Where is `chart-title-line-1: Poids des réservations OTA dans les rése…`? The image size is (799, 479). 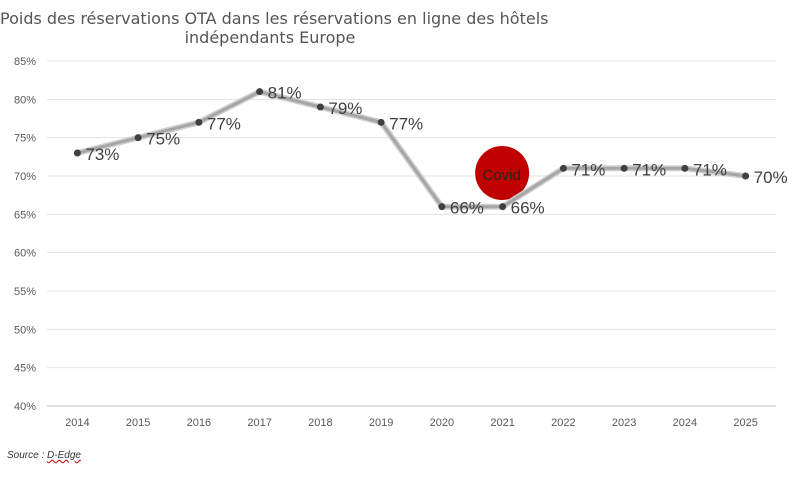
chart-title-line-1: Poids des réservations OTA dans les rése… is located at coordinates (274, 18).